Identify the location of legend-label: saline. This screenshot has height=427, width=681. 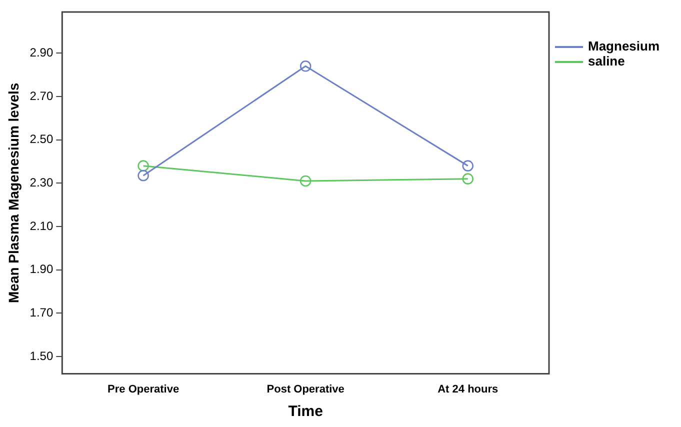
(606, 61).